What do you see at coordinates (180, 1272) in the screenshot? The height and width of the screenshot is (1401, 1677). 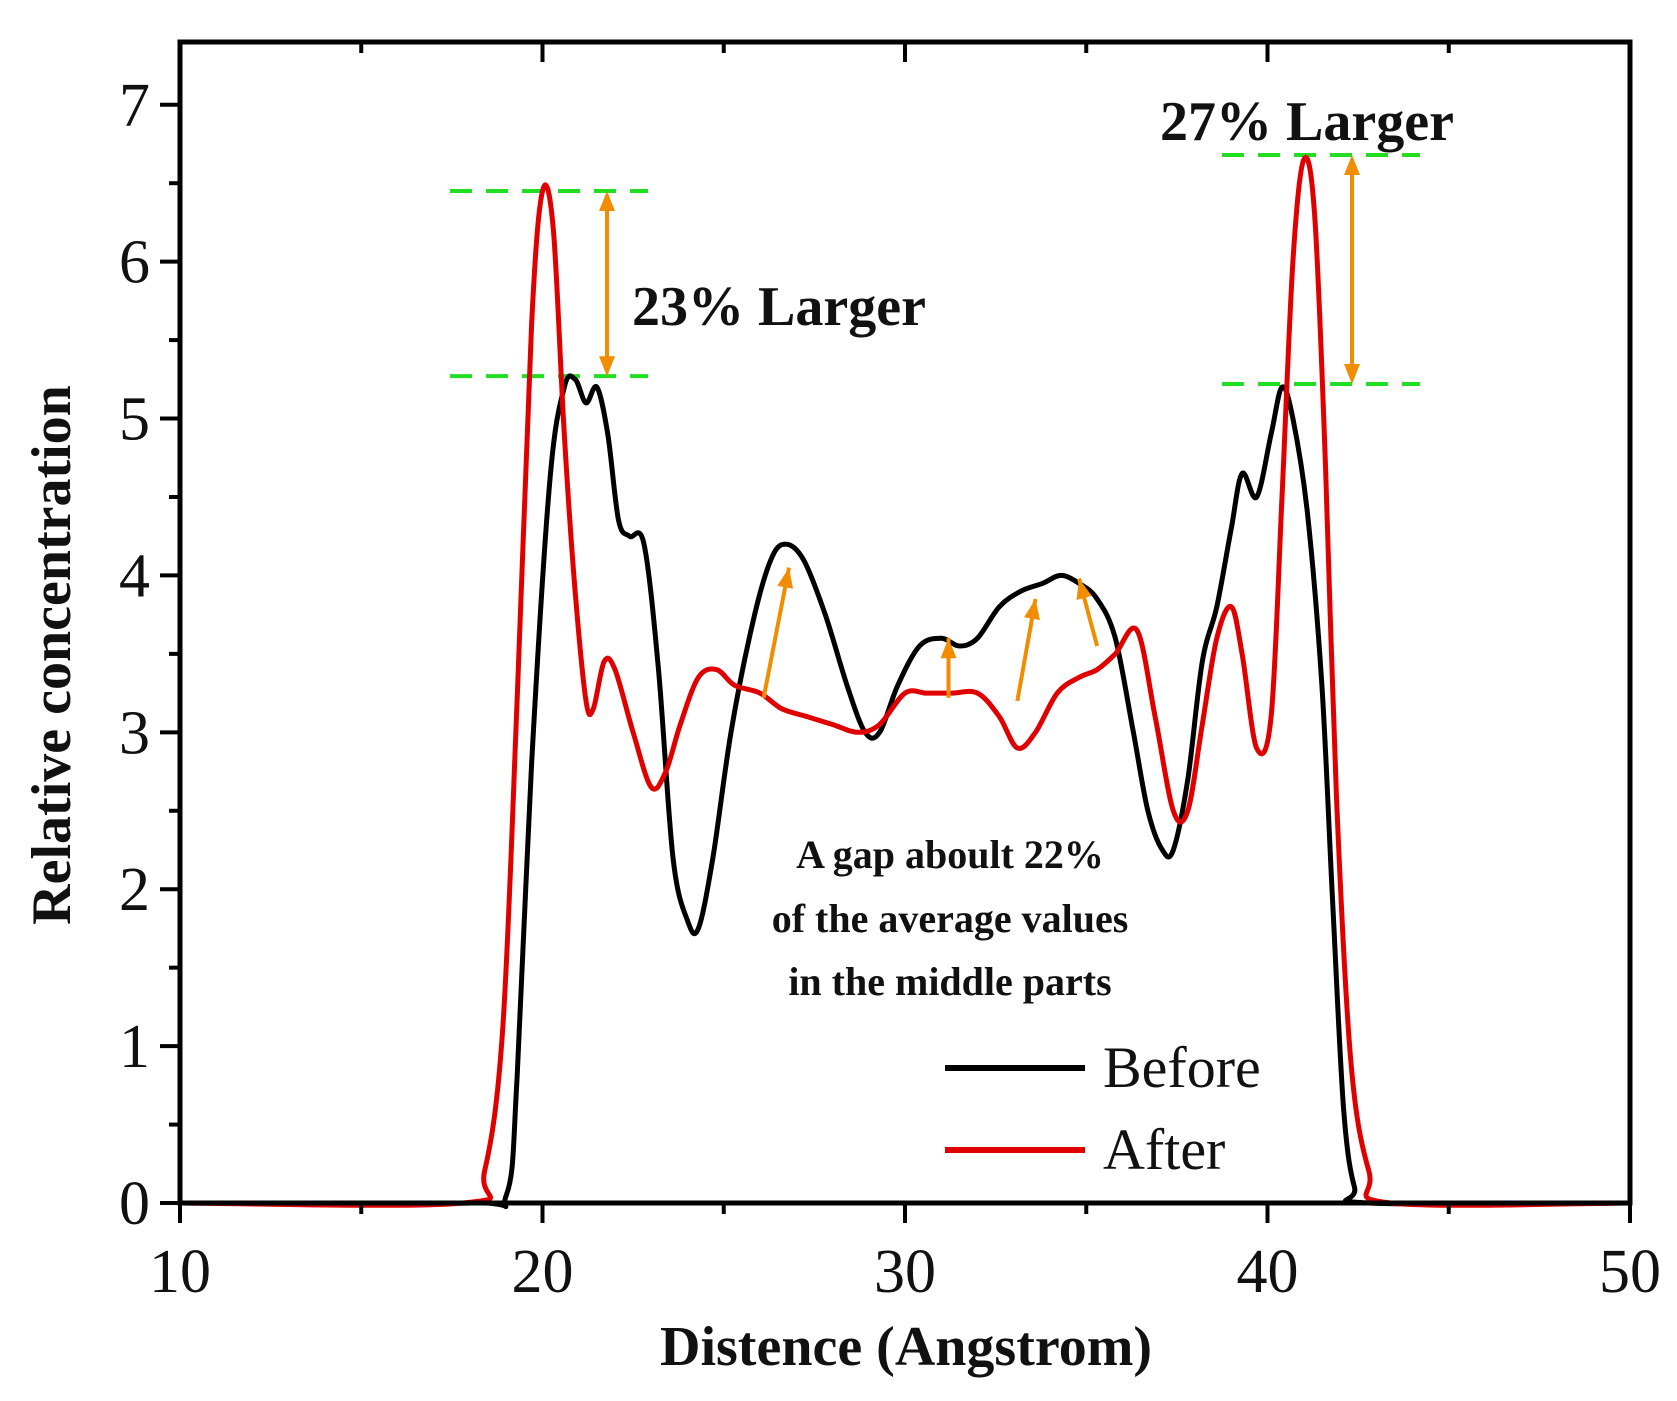 I see `x-tick-label: 10` at bounding box center [180, 1272].